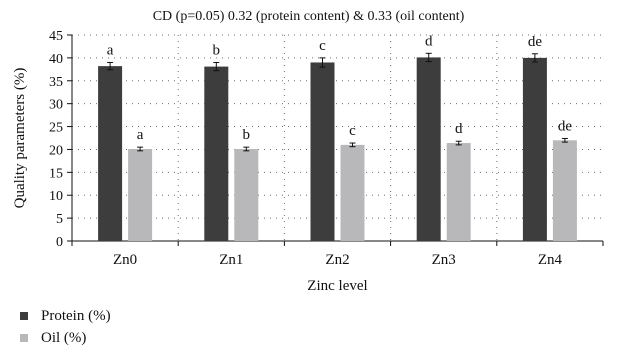 The image size is (617, 364). I want to click on protein-significance-label: c, so click(322, 46).